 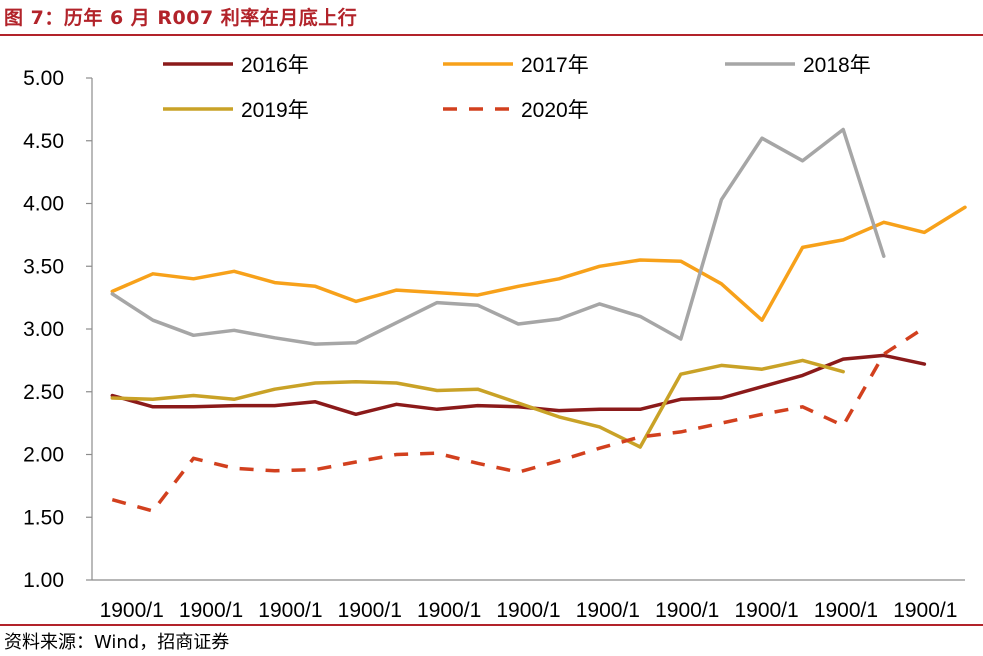 What do you see at coordinates (517, 88) in the screenshot?
I see `chart-legend: 2016年 2017年 2018年 2019年 2020年` at bounding box center [517, 88].